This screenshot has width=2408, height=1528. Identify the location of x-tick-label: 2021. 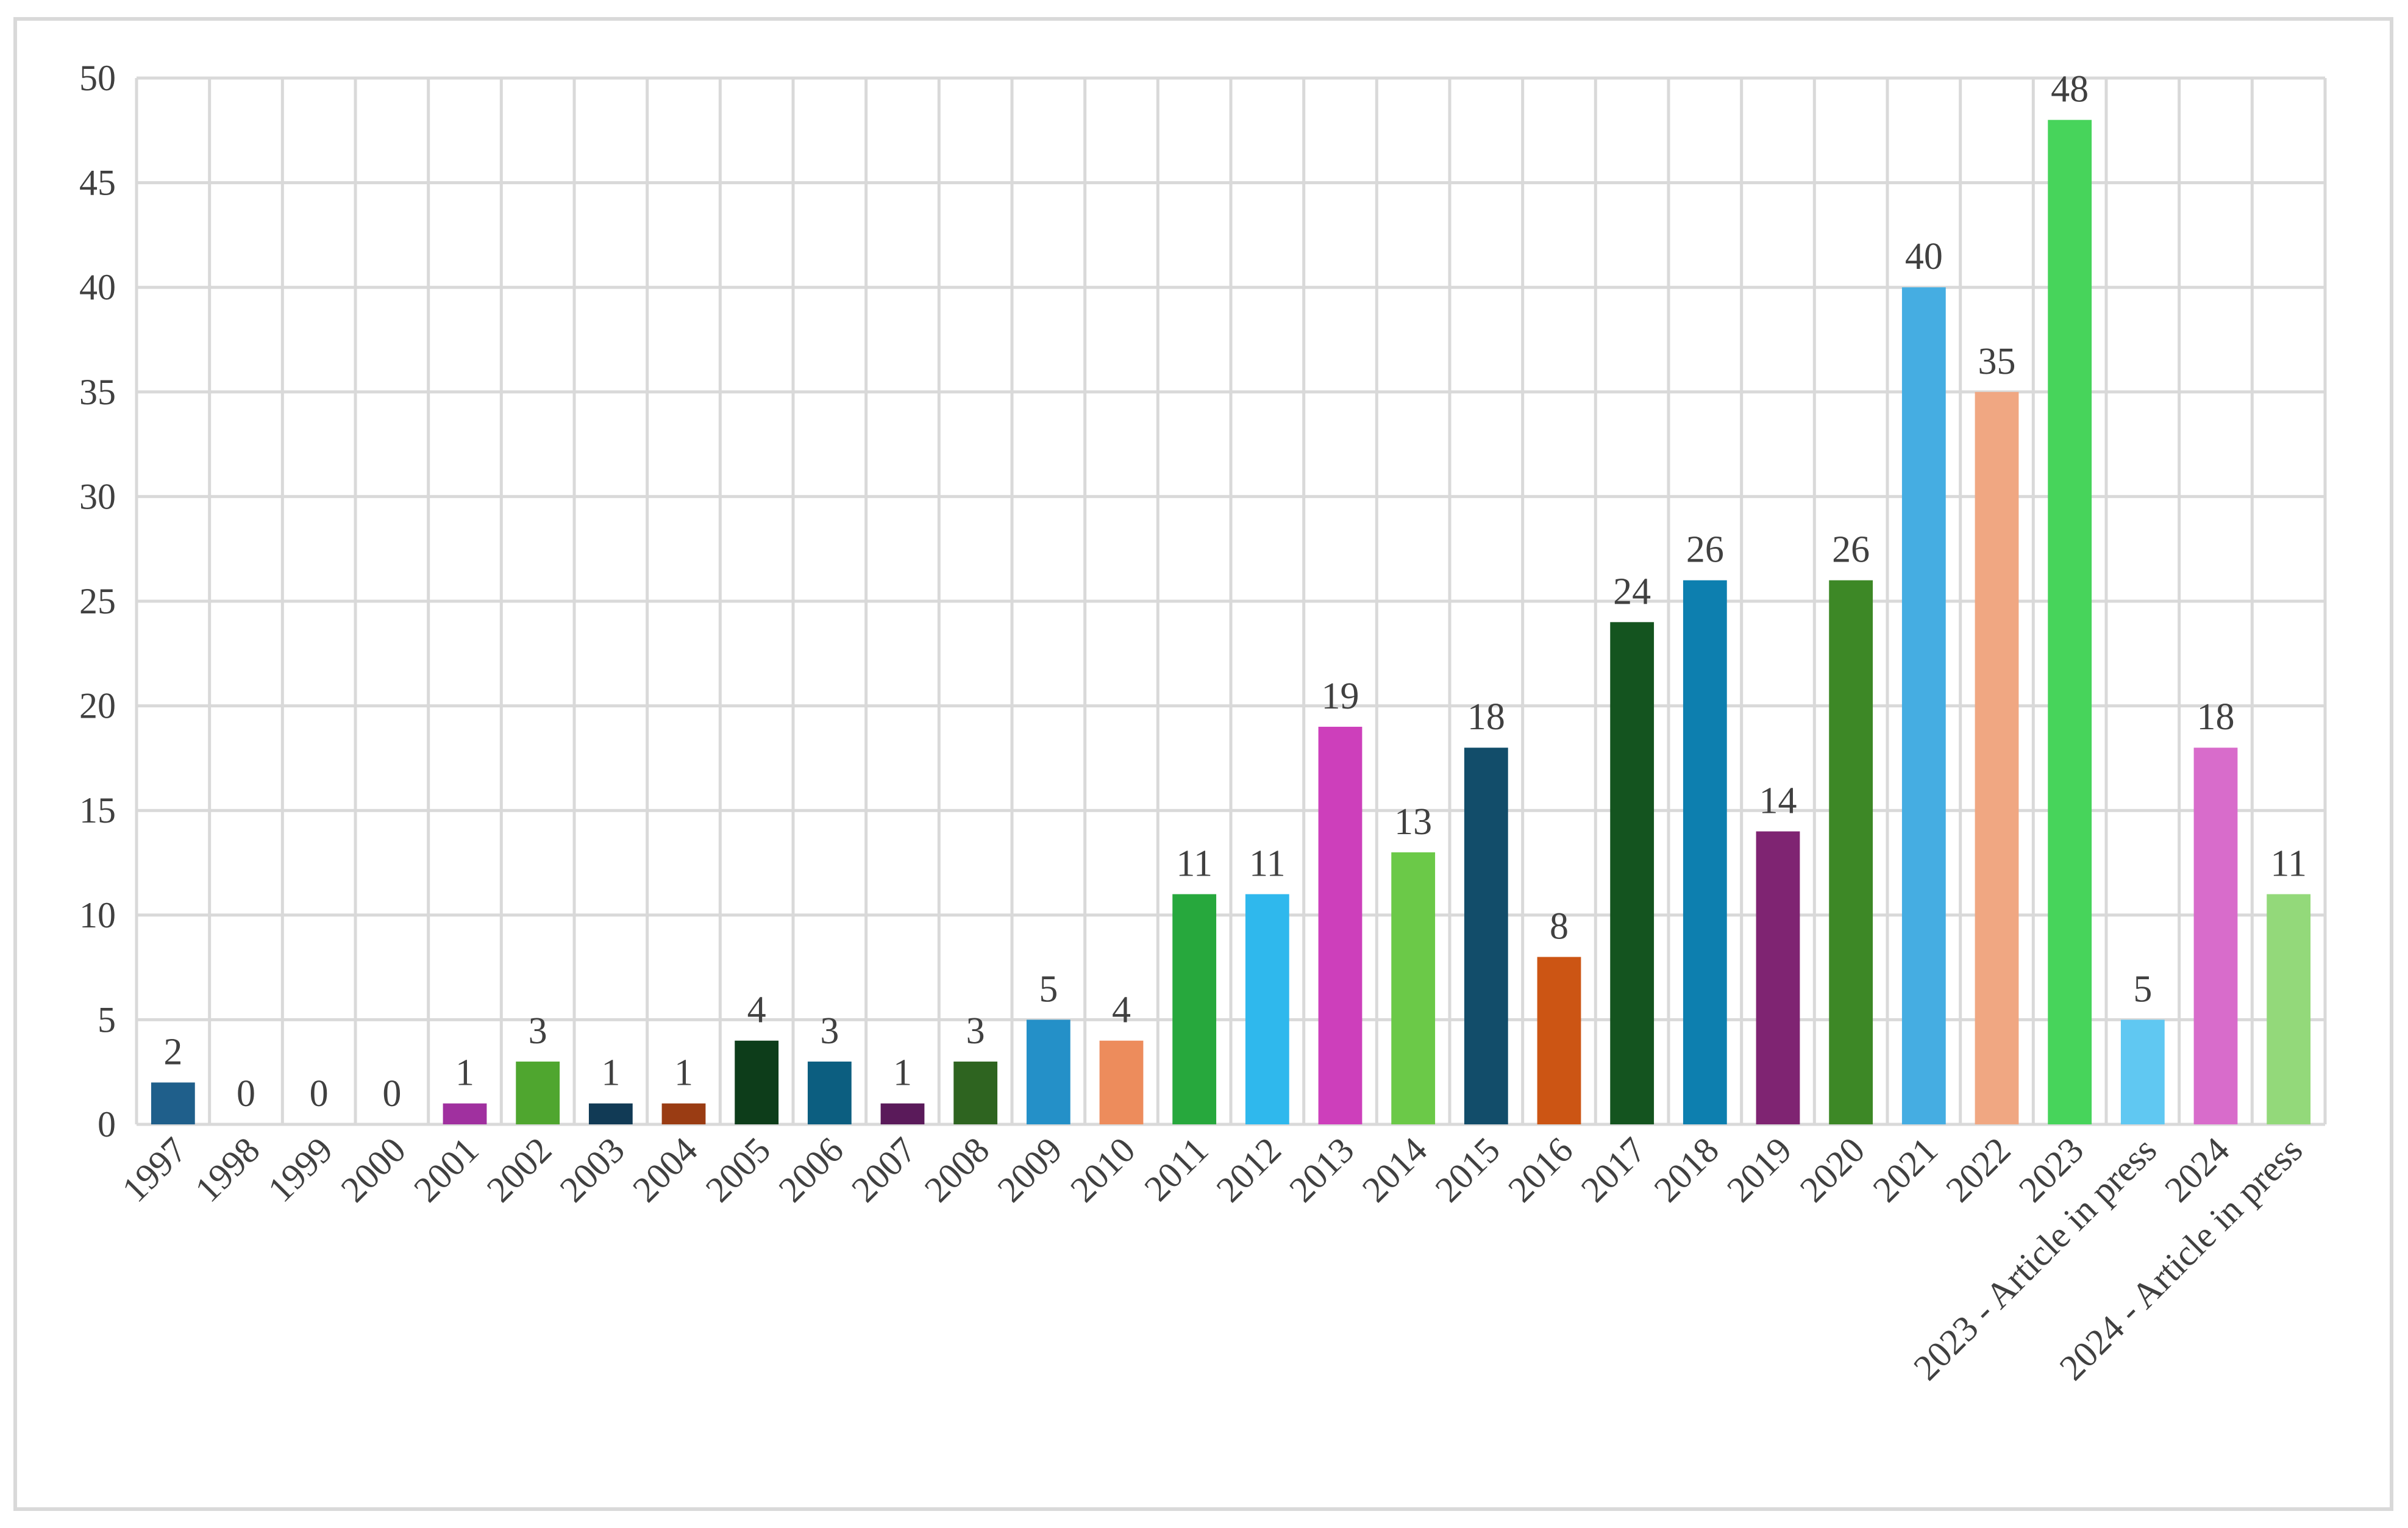
(1905, 1170).